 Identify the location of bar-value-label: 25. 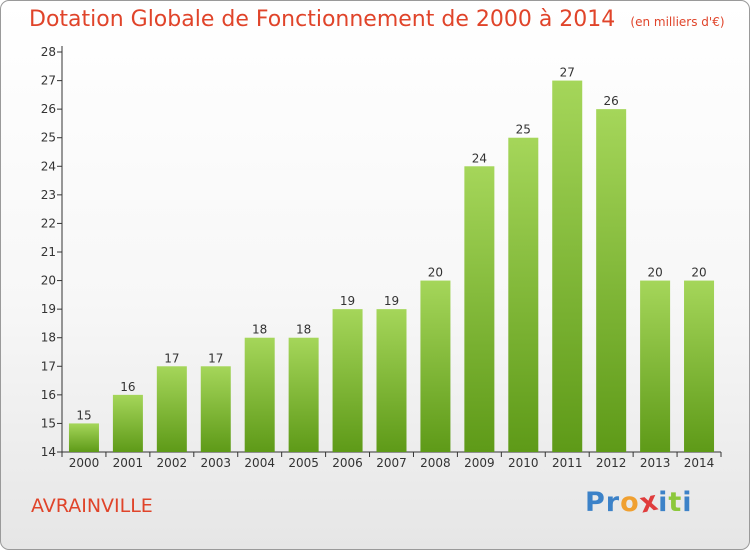
(523, 130).